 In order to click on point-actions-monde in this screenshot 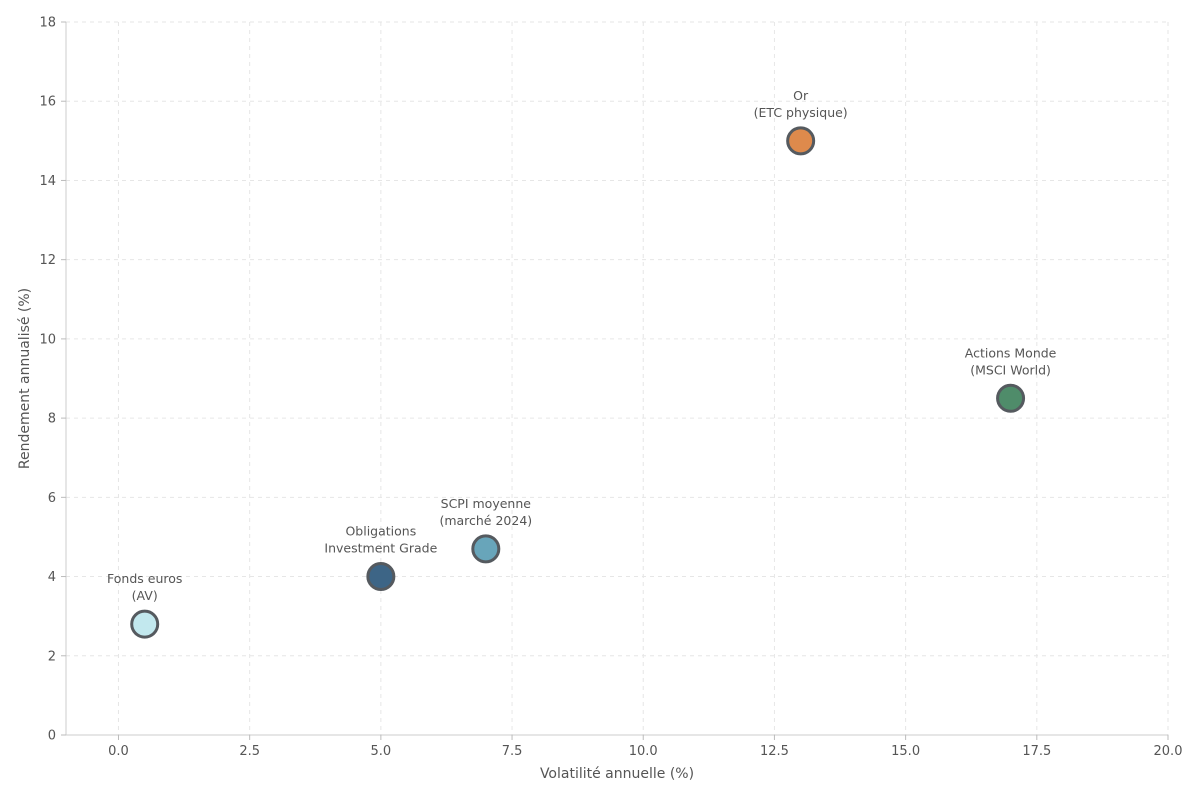, I will do `click(1011, 398)`.